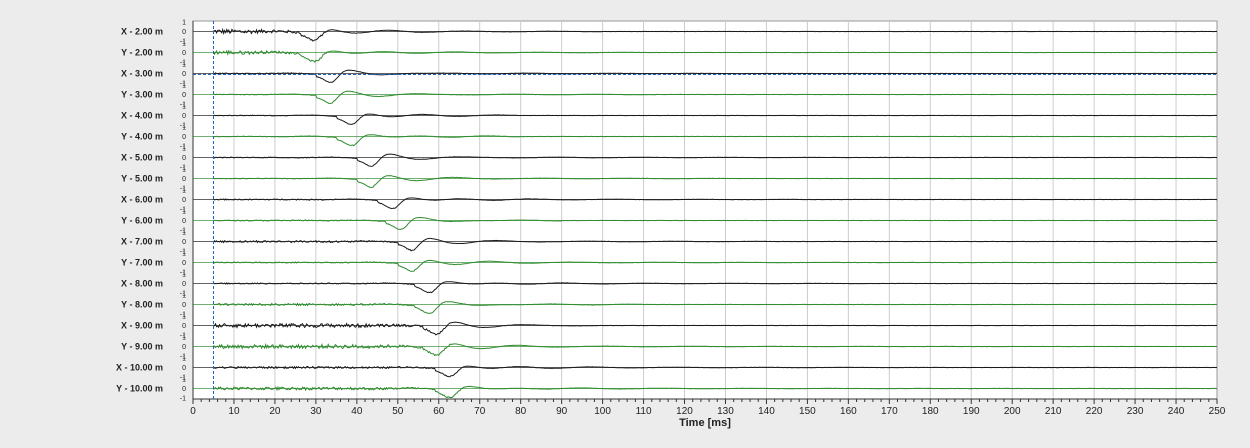  What do you see at coordinates (644, 411) in the screenshot?
I see `x-tick-label: 110` at bounding box center [644, 411].